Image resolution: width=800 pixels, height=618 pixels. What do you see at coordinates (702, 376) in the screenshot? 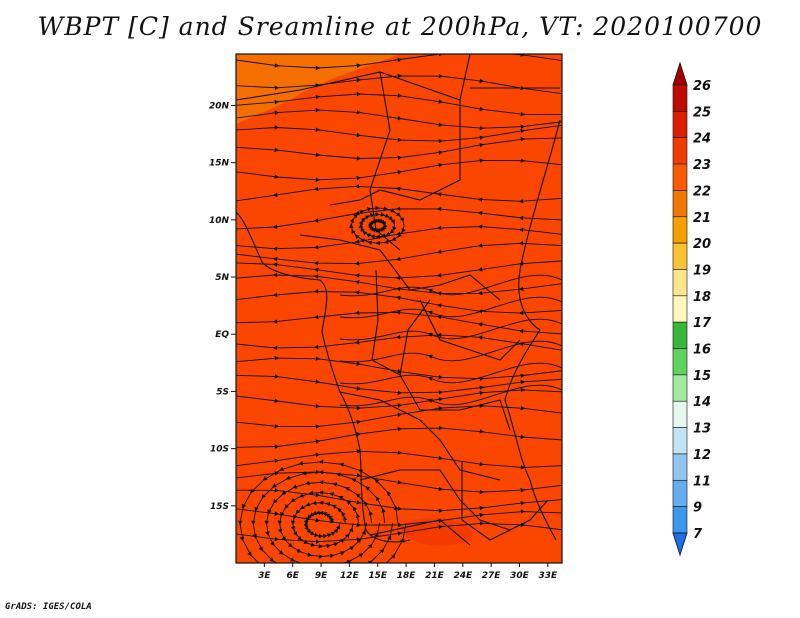
I see `colorbar-label: 15` at bounding box center [702, 376].